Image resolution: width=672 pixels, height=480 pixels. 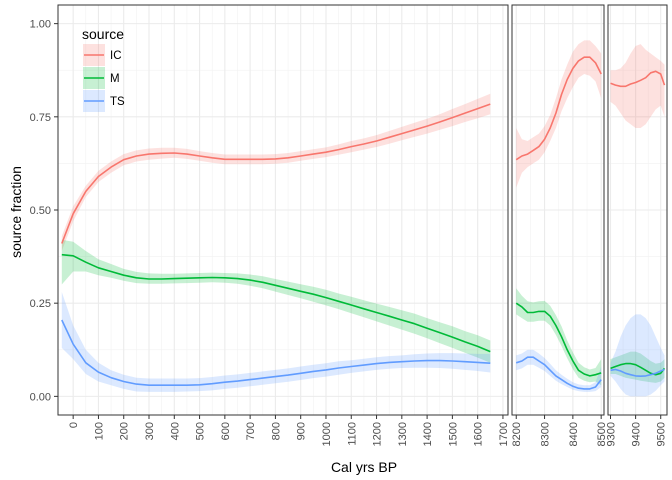 I want to click on y-axis-ticks: 0.00 0.25 0.50 0.75 1.00, so click(x=44, y=211).